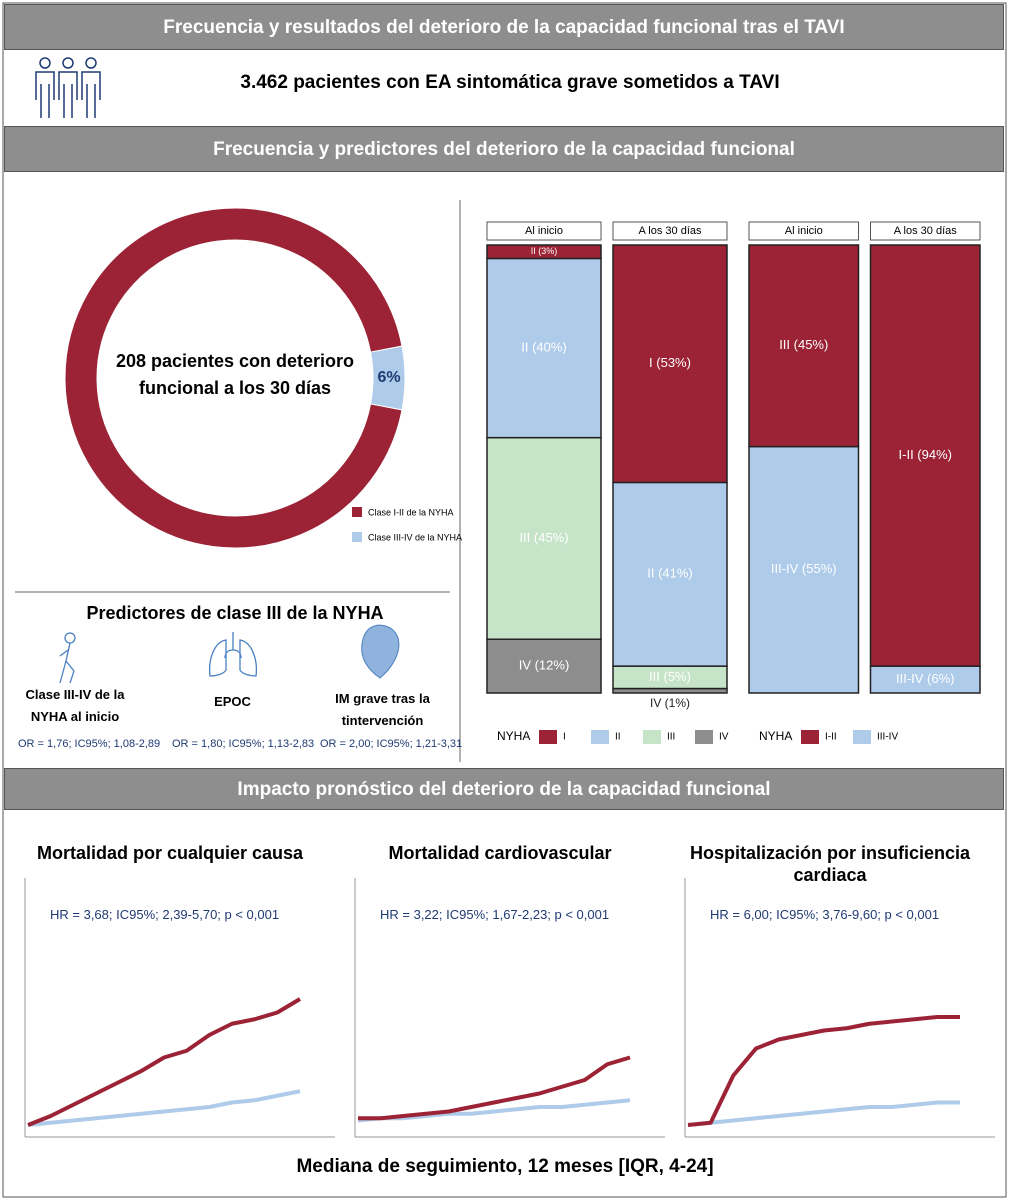 Image resolution: width=1010 pixels, height=1200 pixels. I want to click on chart-title: Mortalidad por cualquier causa, so click(170, 853).